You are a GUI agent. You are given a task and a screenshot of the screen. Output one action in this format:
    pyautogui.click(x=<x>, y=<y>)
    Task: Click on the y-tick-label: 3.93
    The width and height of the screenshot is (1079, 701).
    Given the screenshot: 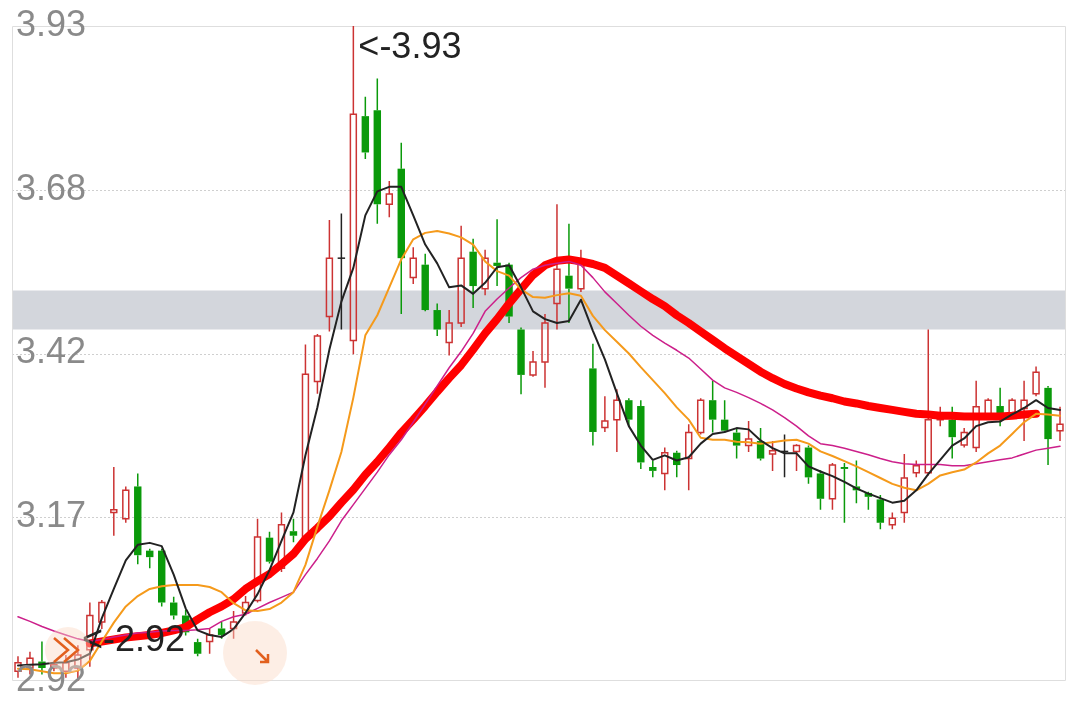 What is the action you would take?
    pyautogui.click(x=51, y=23)
    